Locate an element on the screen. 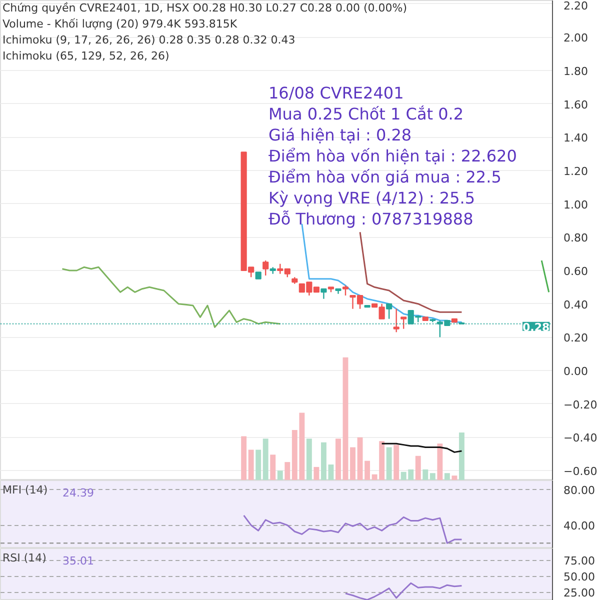 The width and height of the screenshot is (600, 600). annotation: 35.01 is located at coordinates (78, 561).